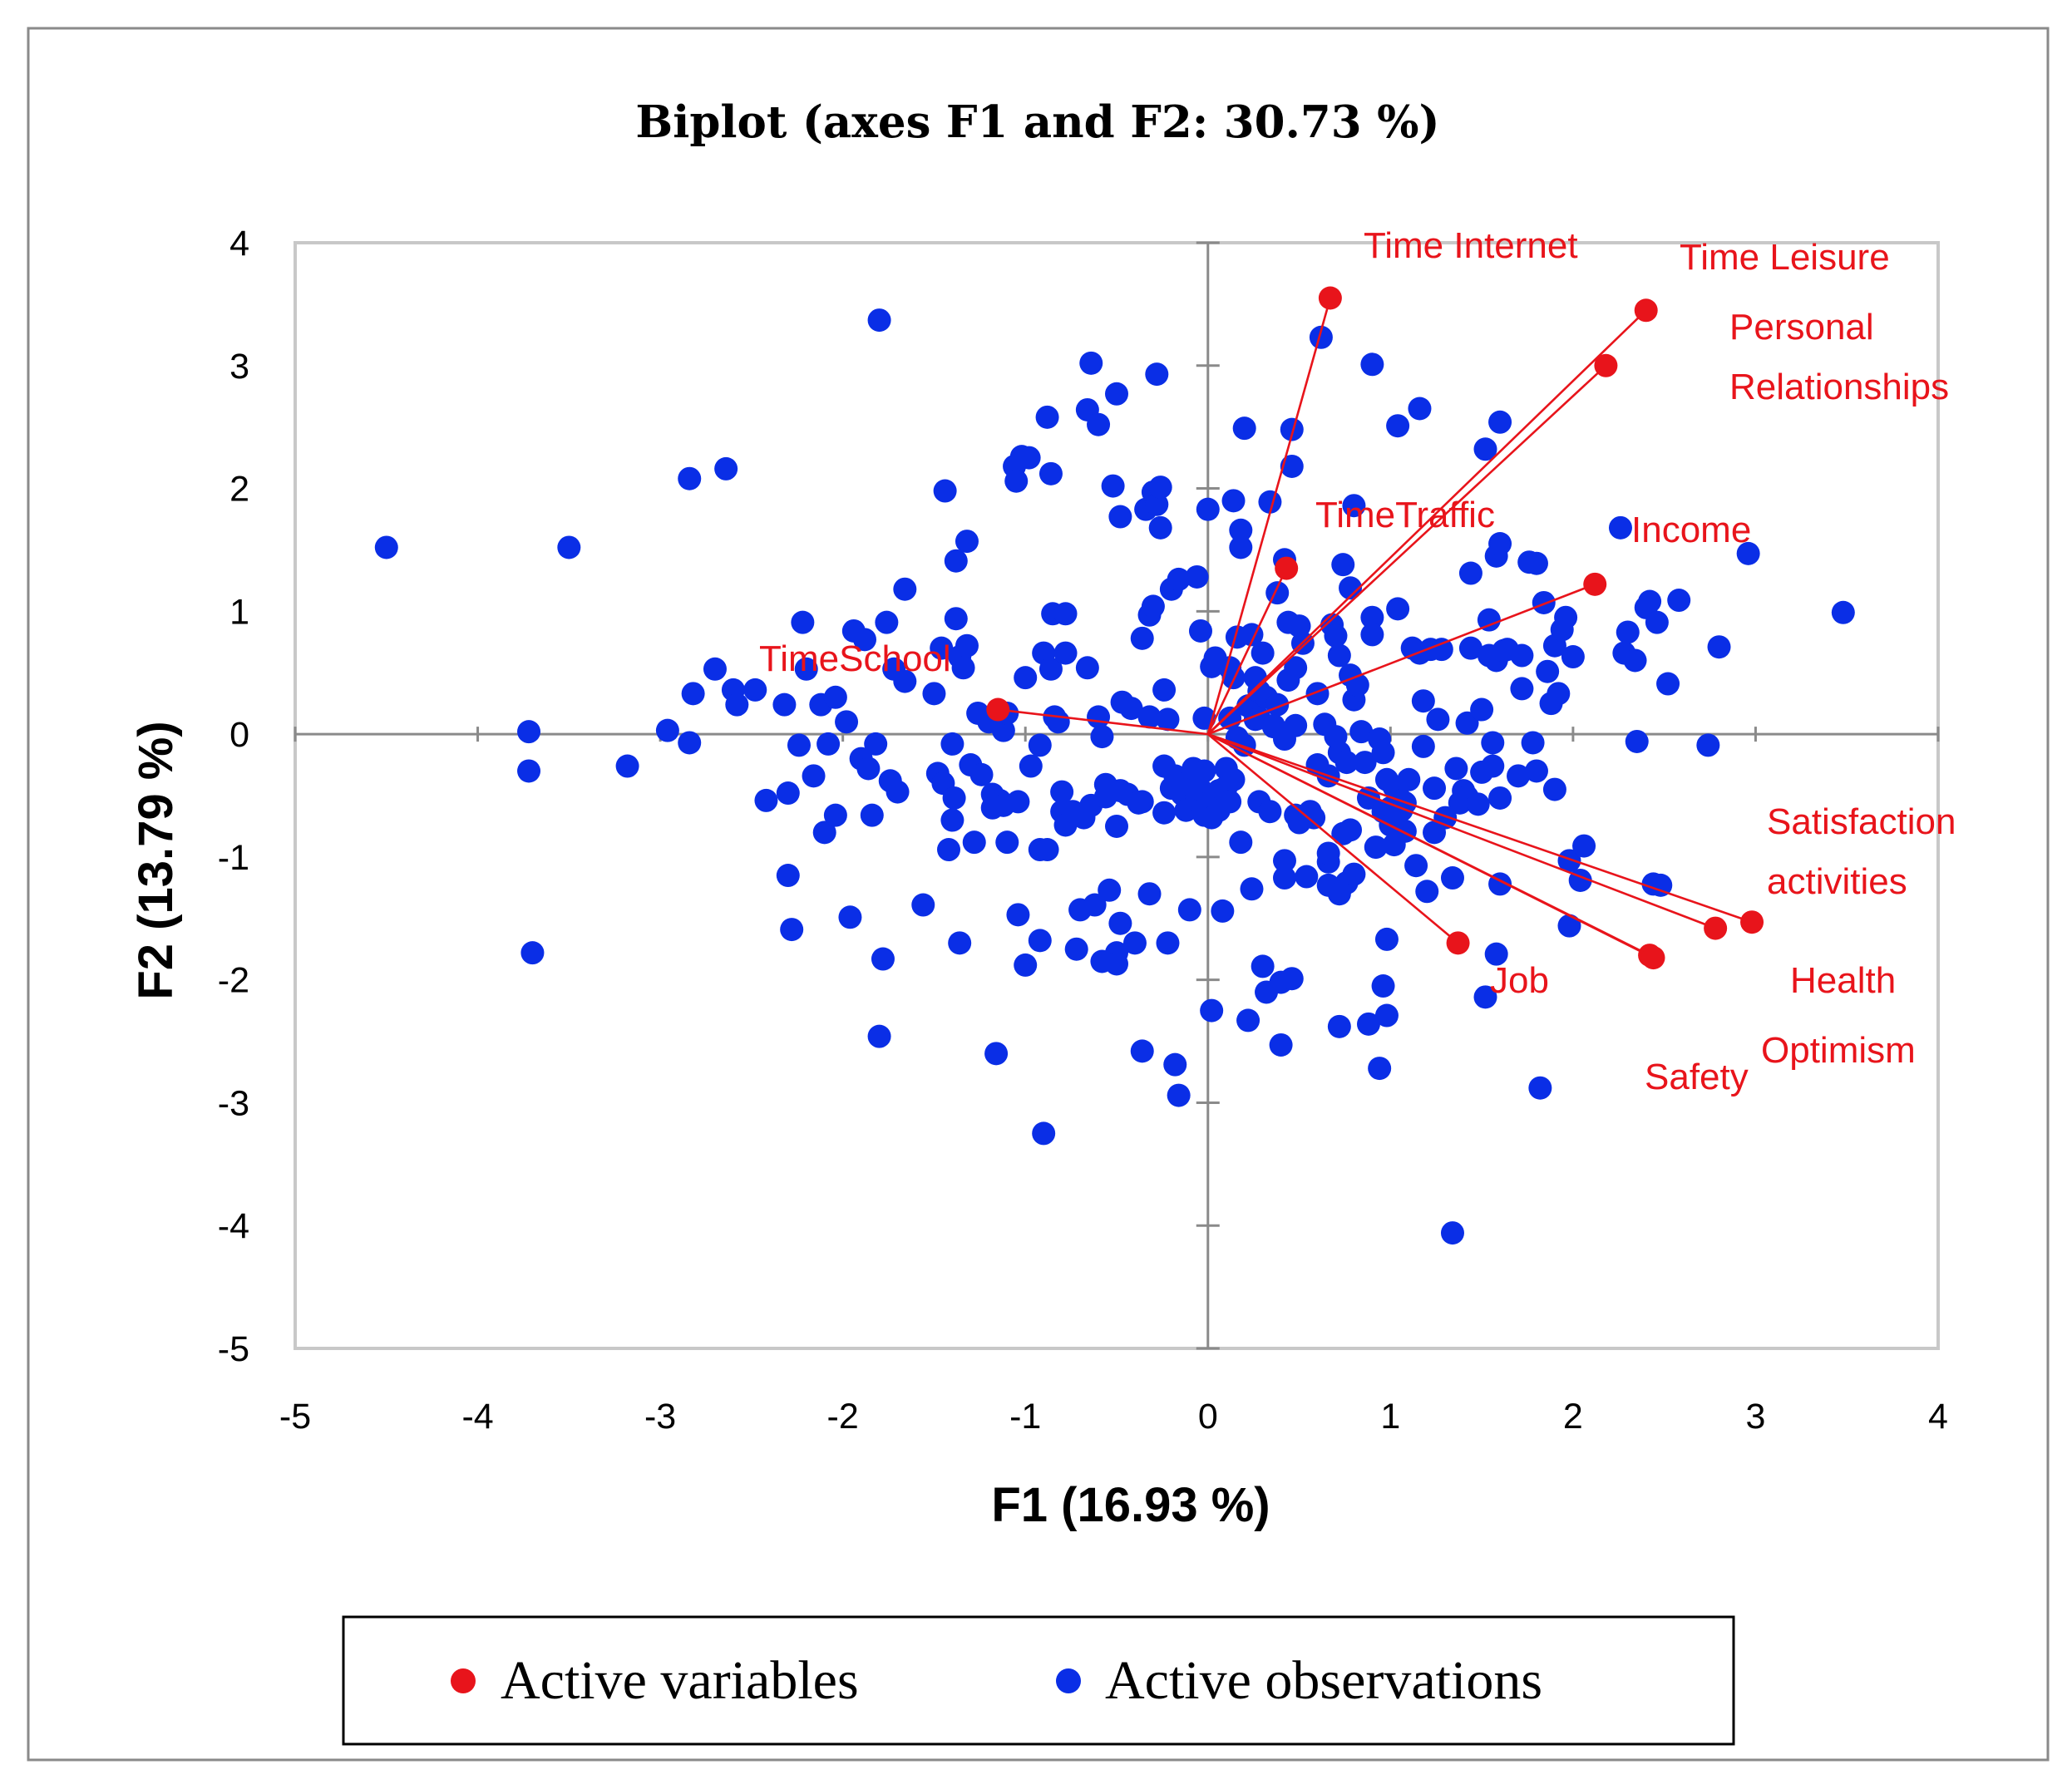  What do you see at coordinates (295, 1417) in the screenshot?
I see `x-tick-label: -5` at bounding box center [295, 1417].